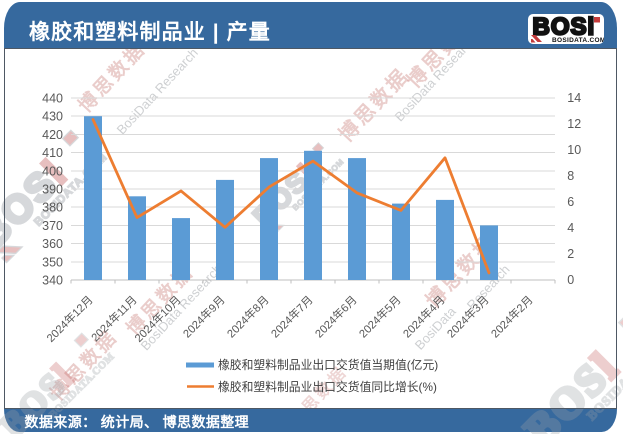  I want to click on svg-text: 2, so click(570, 254).